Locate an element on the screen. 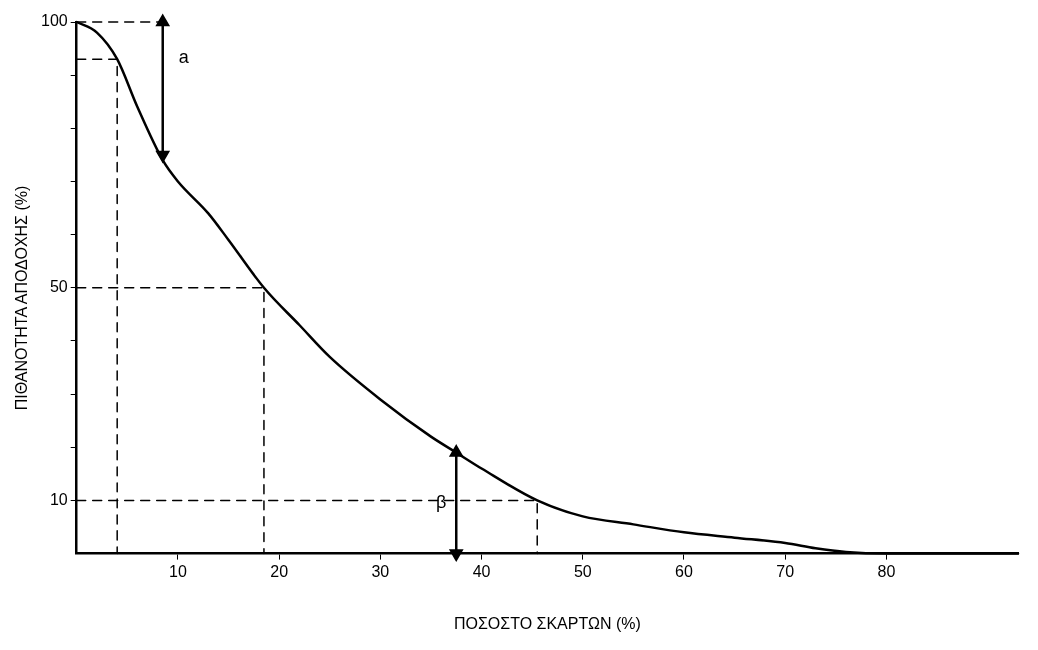 The height and width of the screenshot is (650, 1038). x-tick-label: 30 is located at coordinates (380, 571).